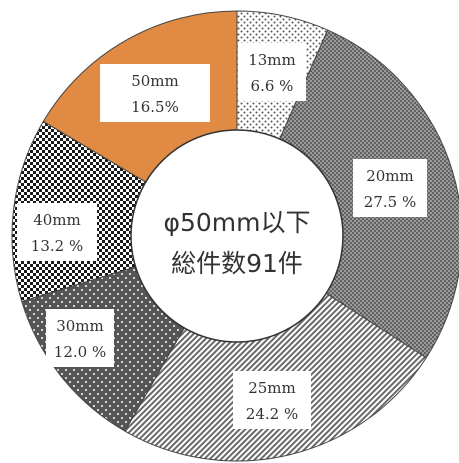 The height and width of the screenshot is (463, 459). Describe the element at coordinates (57, 246) in the screenshot. I see `slice-label-percent: 13.2 %` at that location.